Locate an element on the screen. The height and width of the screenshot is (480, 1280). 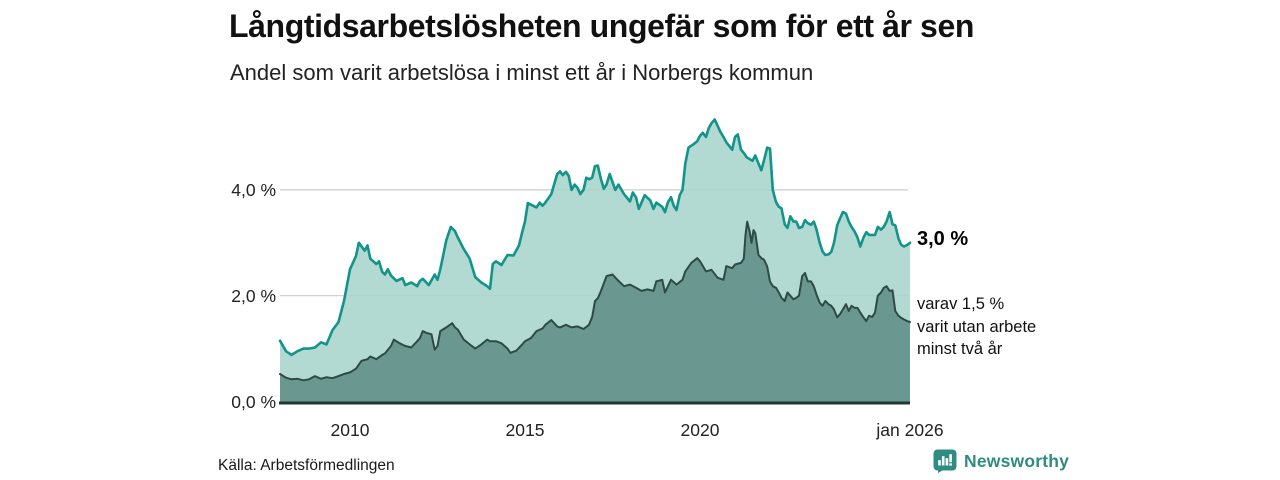
y-tick-0: 0,0 % is located at coordinates (253, 402).